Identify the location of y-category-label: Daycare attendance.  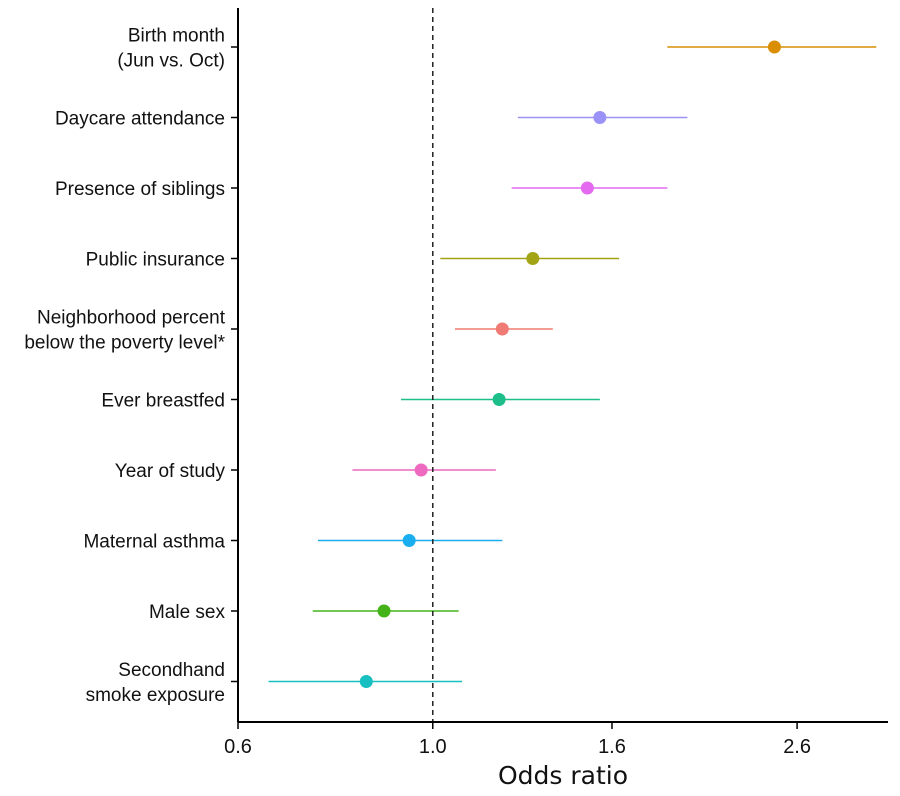
(140, 119).